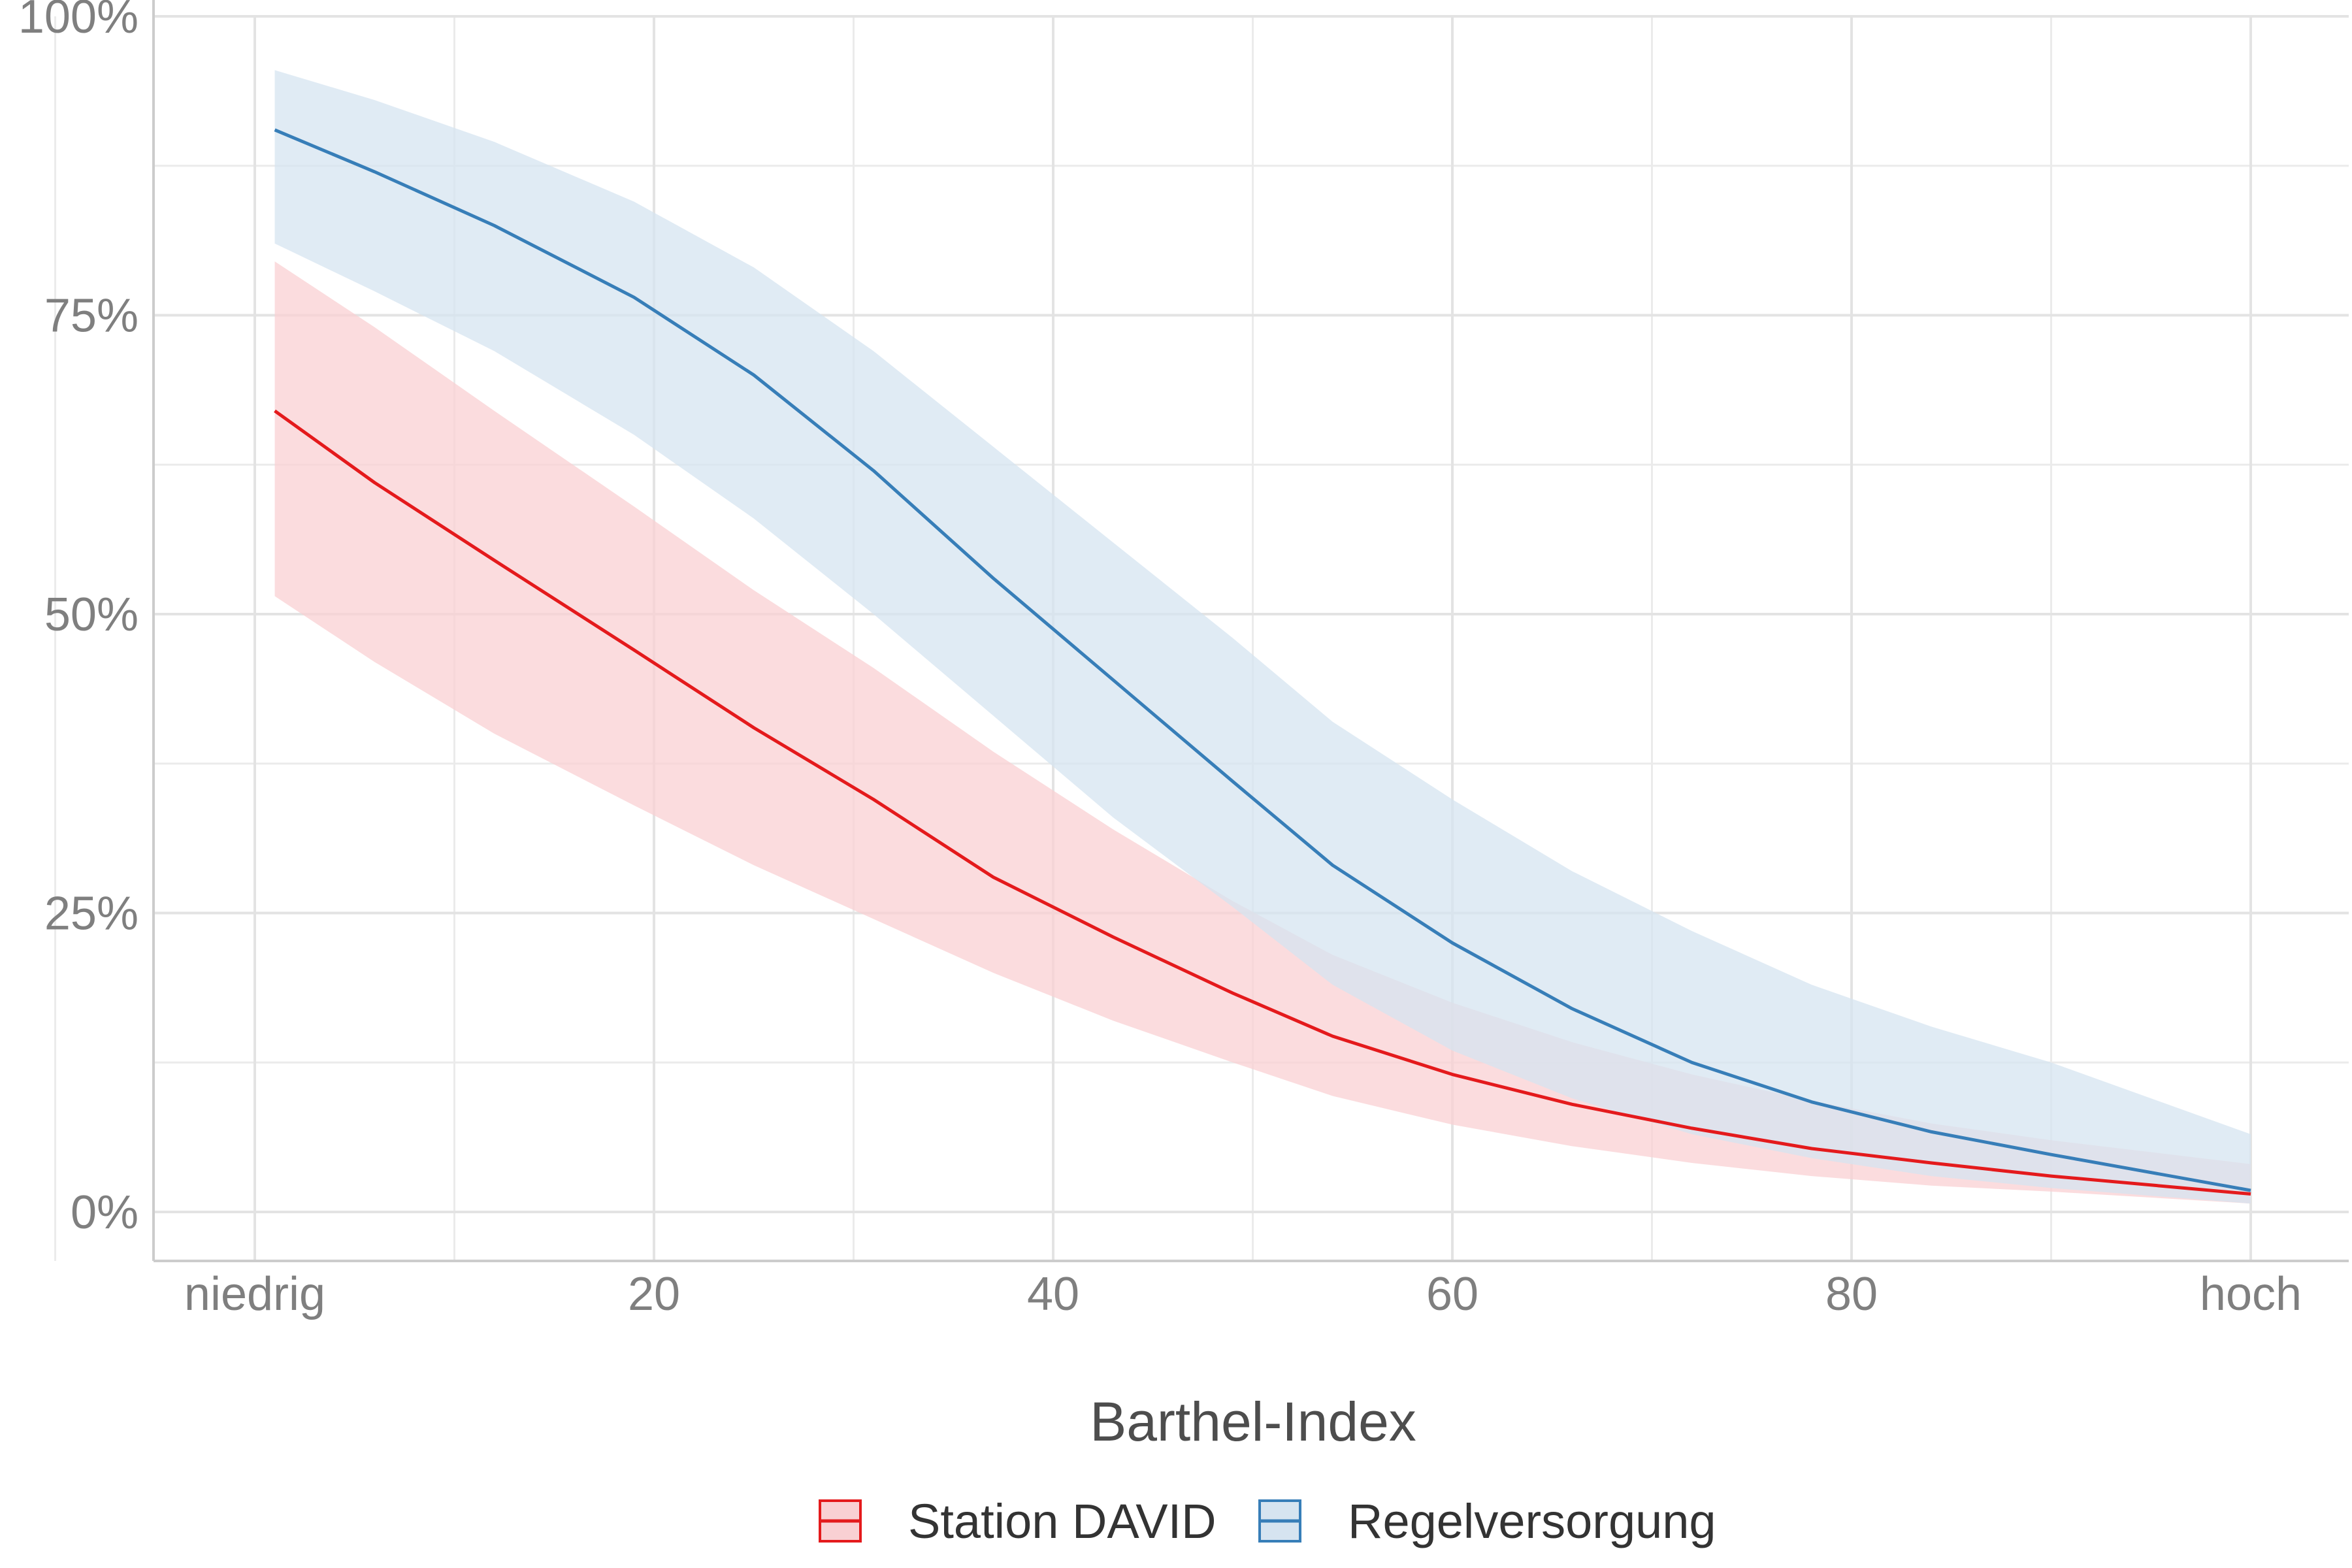 The height and width of the screenshot is (1568, 2352). Describe the element at coordinates (91, 316) in the screenshot. I see `y-tick-label: 75%` at that location.